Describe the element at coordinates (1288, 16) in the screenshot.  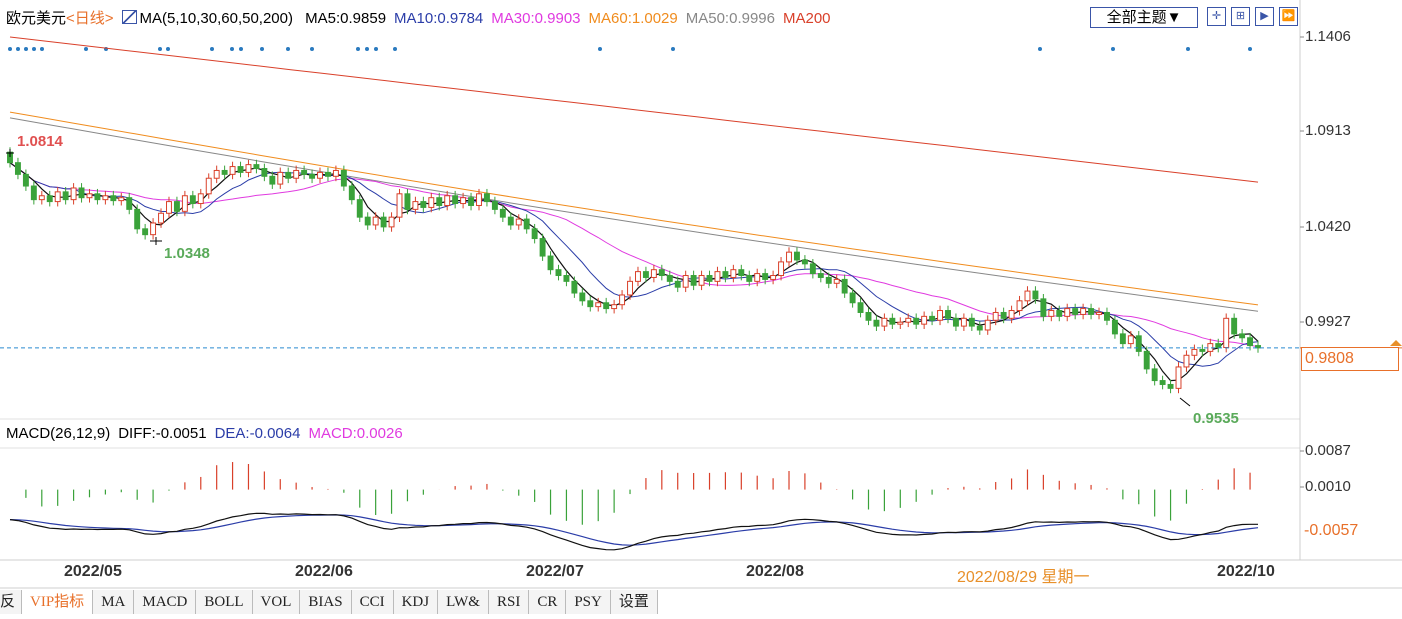
I see `forward-icon: ⏩` at that location.